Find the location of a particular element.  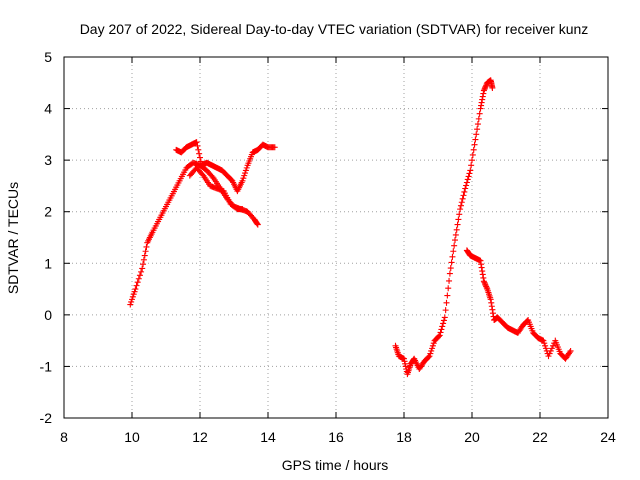

y-tick-label: 2 is located at coordinates (48, 212).